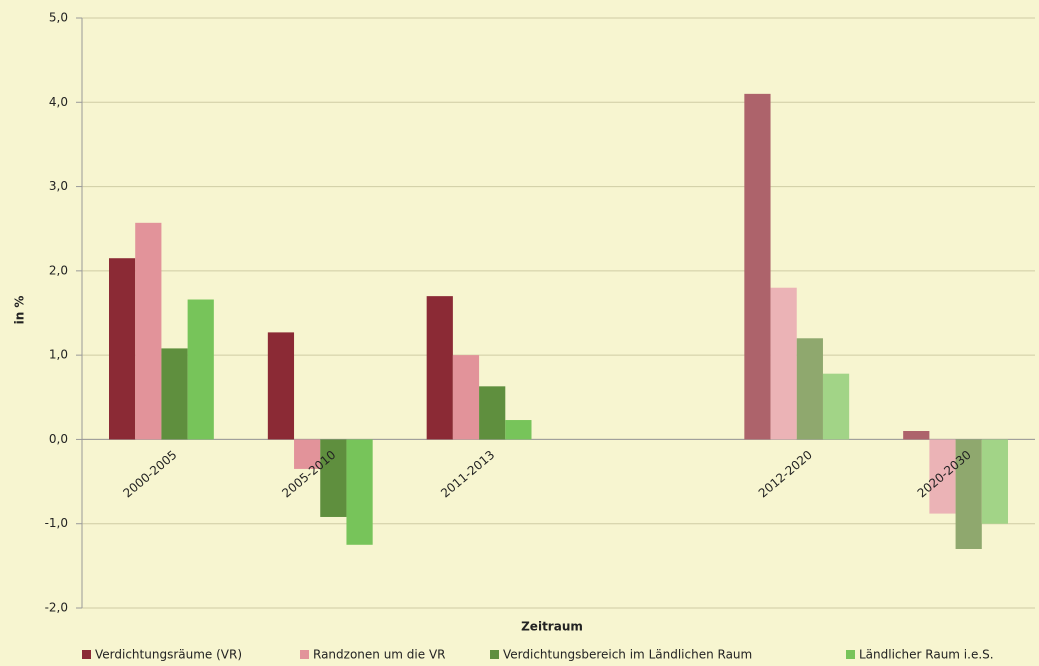 The image size is (1039, 666). What do you see at coordinates (58, 18) in the screenshot?
I see `y-tick-label: 5,0` at bounding box center [58, 18].